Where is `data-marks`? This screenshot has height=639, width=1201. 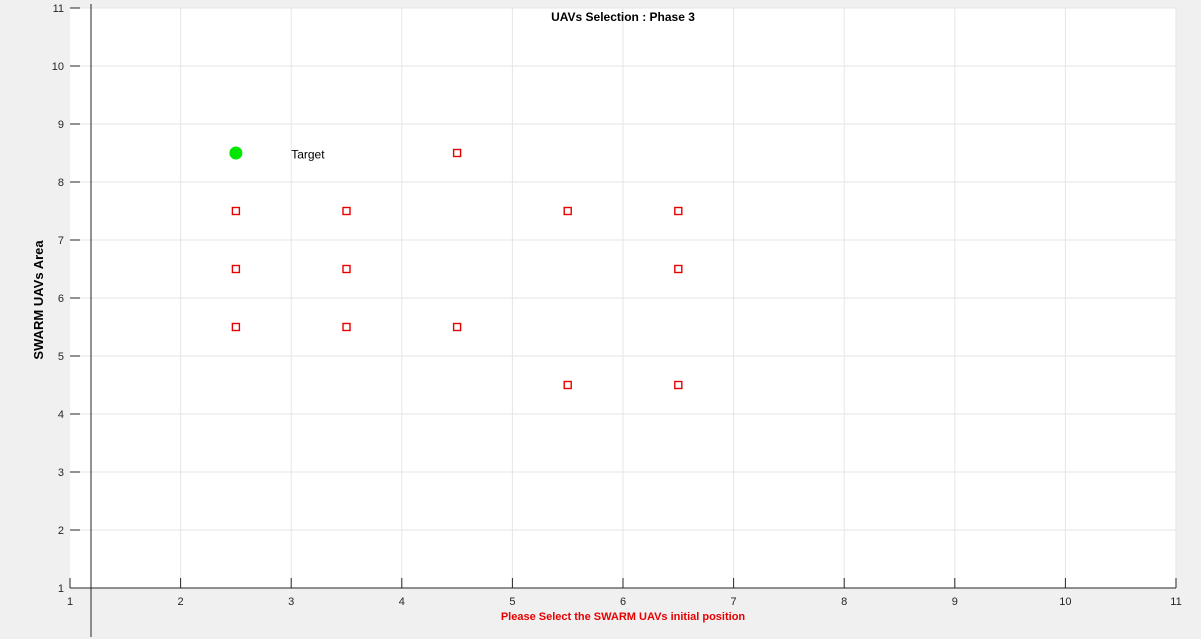
data-marks is located at coordinates (456, 268).